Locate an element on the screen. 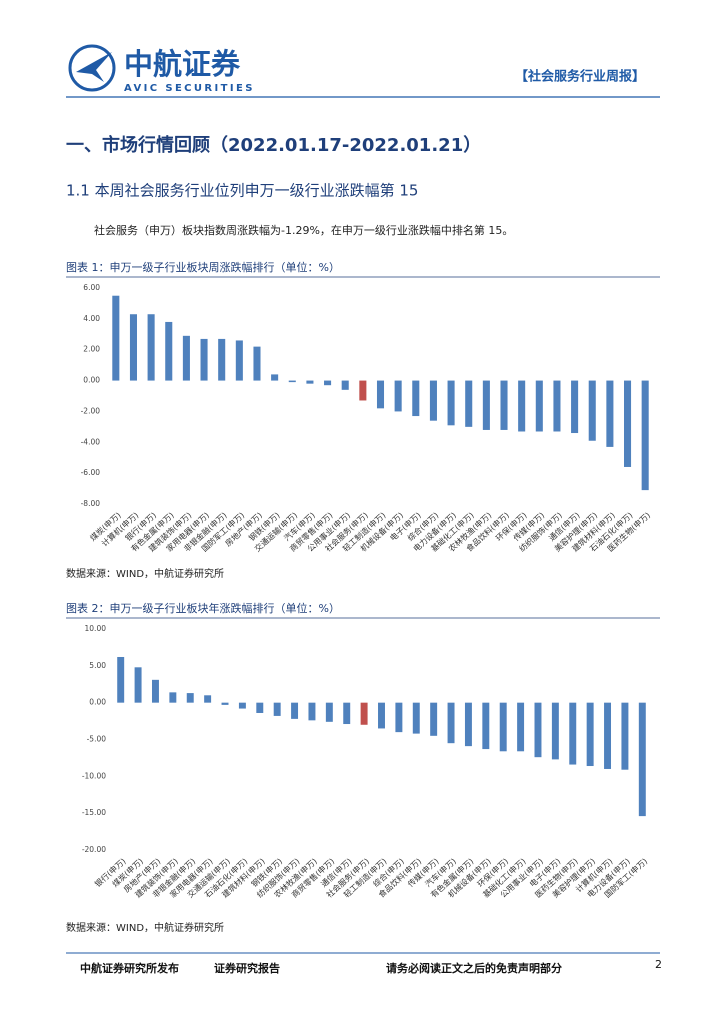  brand: 中航证券 is located at coordinates (182, 64).